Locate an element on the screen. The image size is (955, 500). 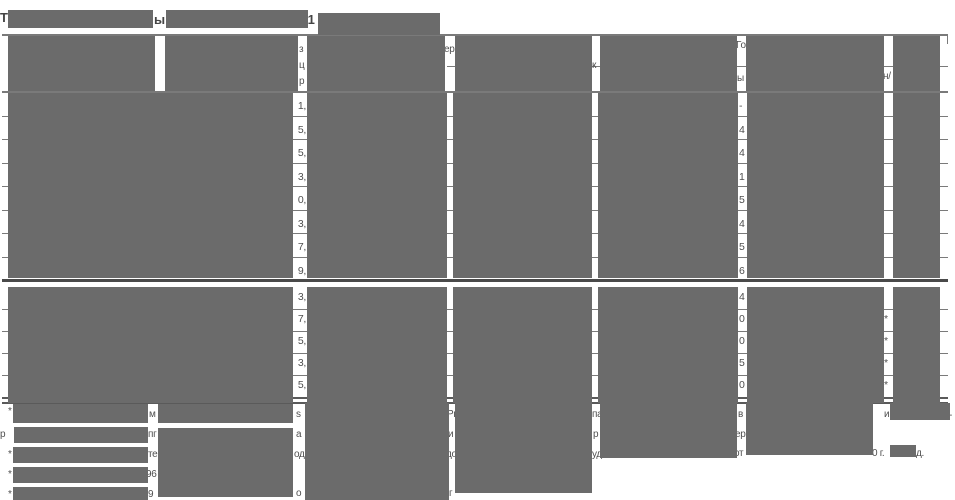
header-fragment: р is located at coordinates (302, 81).